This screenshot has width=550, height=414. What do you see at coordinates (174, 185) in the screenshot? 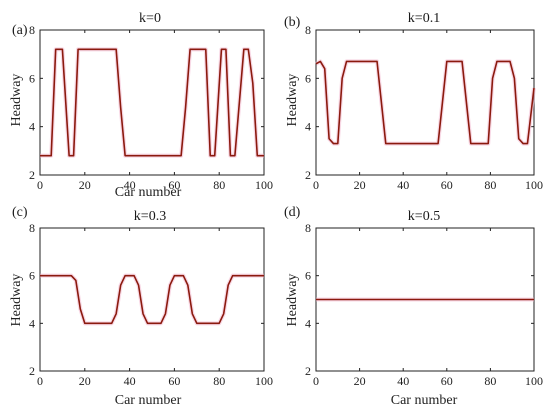
I see `panel-a-x-tick-label: 60` at bounding box center [174, 185].